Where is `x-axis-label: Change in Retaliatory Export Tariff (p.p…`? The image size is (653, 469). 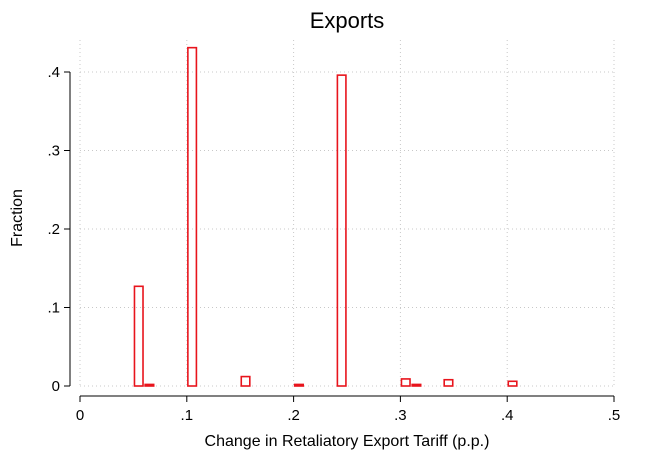
x-axis-label: Change in Retaliatory Export Tariff (p.p… is located at coordinates (347, 441).